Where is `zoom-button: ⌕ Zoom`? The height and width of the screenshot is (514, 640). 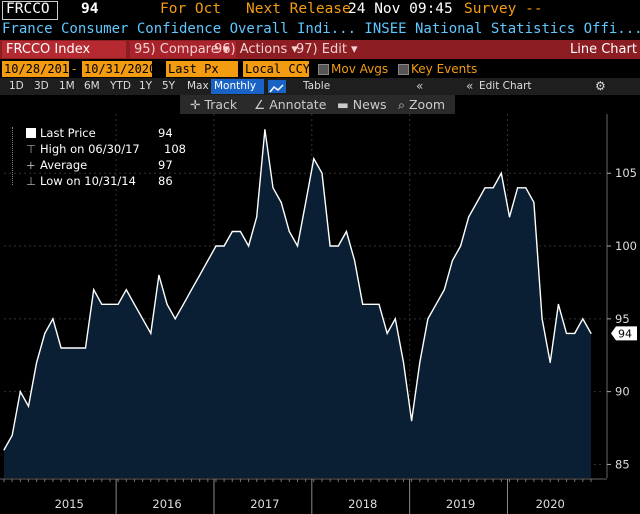
zoom-button: ⌕ Zoom is located at coordinates (421, 104).